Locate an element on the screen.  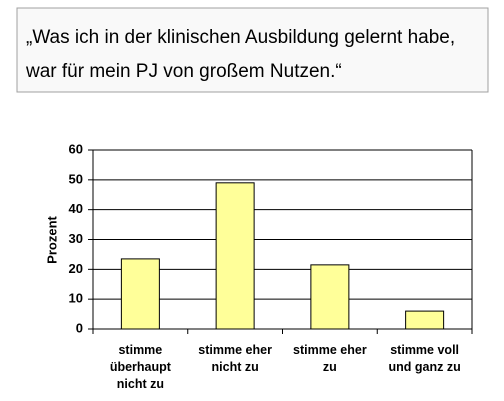
y-tick-label: 60 is located at coordinates (76, 148).